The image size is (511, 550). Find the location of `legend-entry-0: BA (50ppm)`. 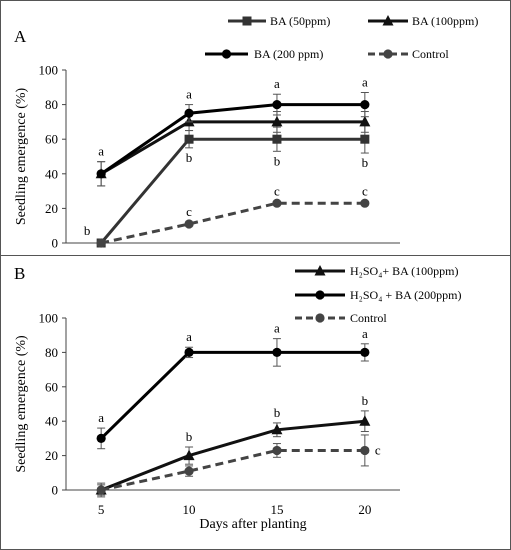

legend-entry-0: BA (50ppm) is located at coordinates (279, 21).